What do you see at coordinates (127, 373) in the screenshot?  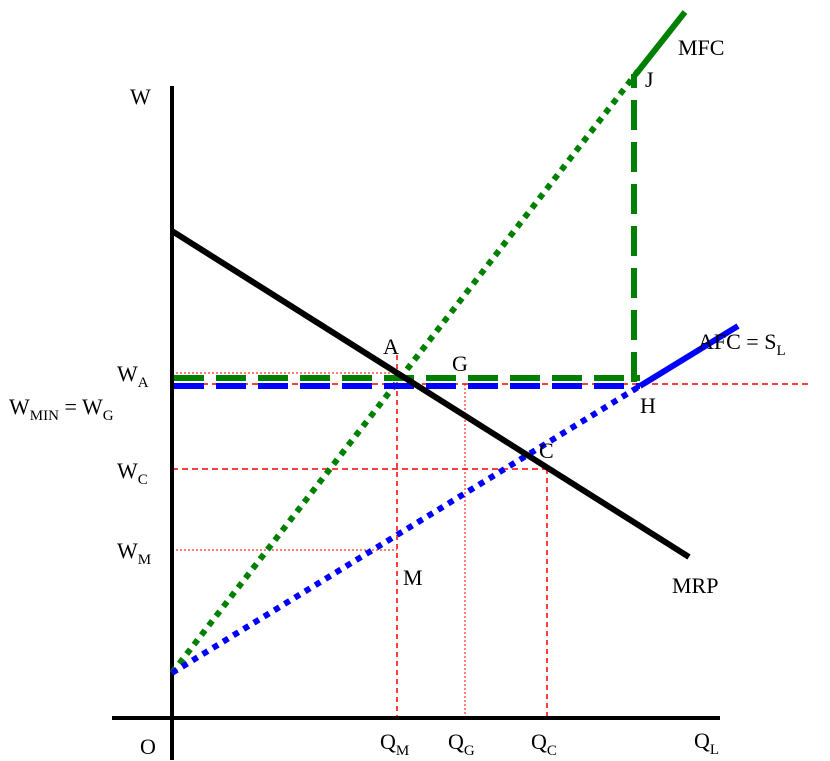 I see `wage-label-wa-main: W` at bounding box center [127, 373].